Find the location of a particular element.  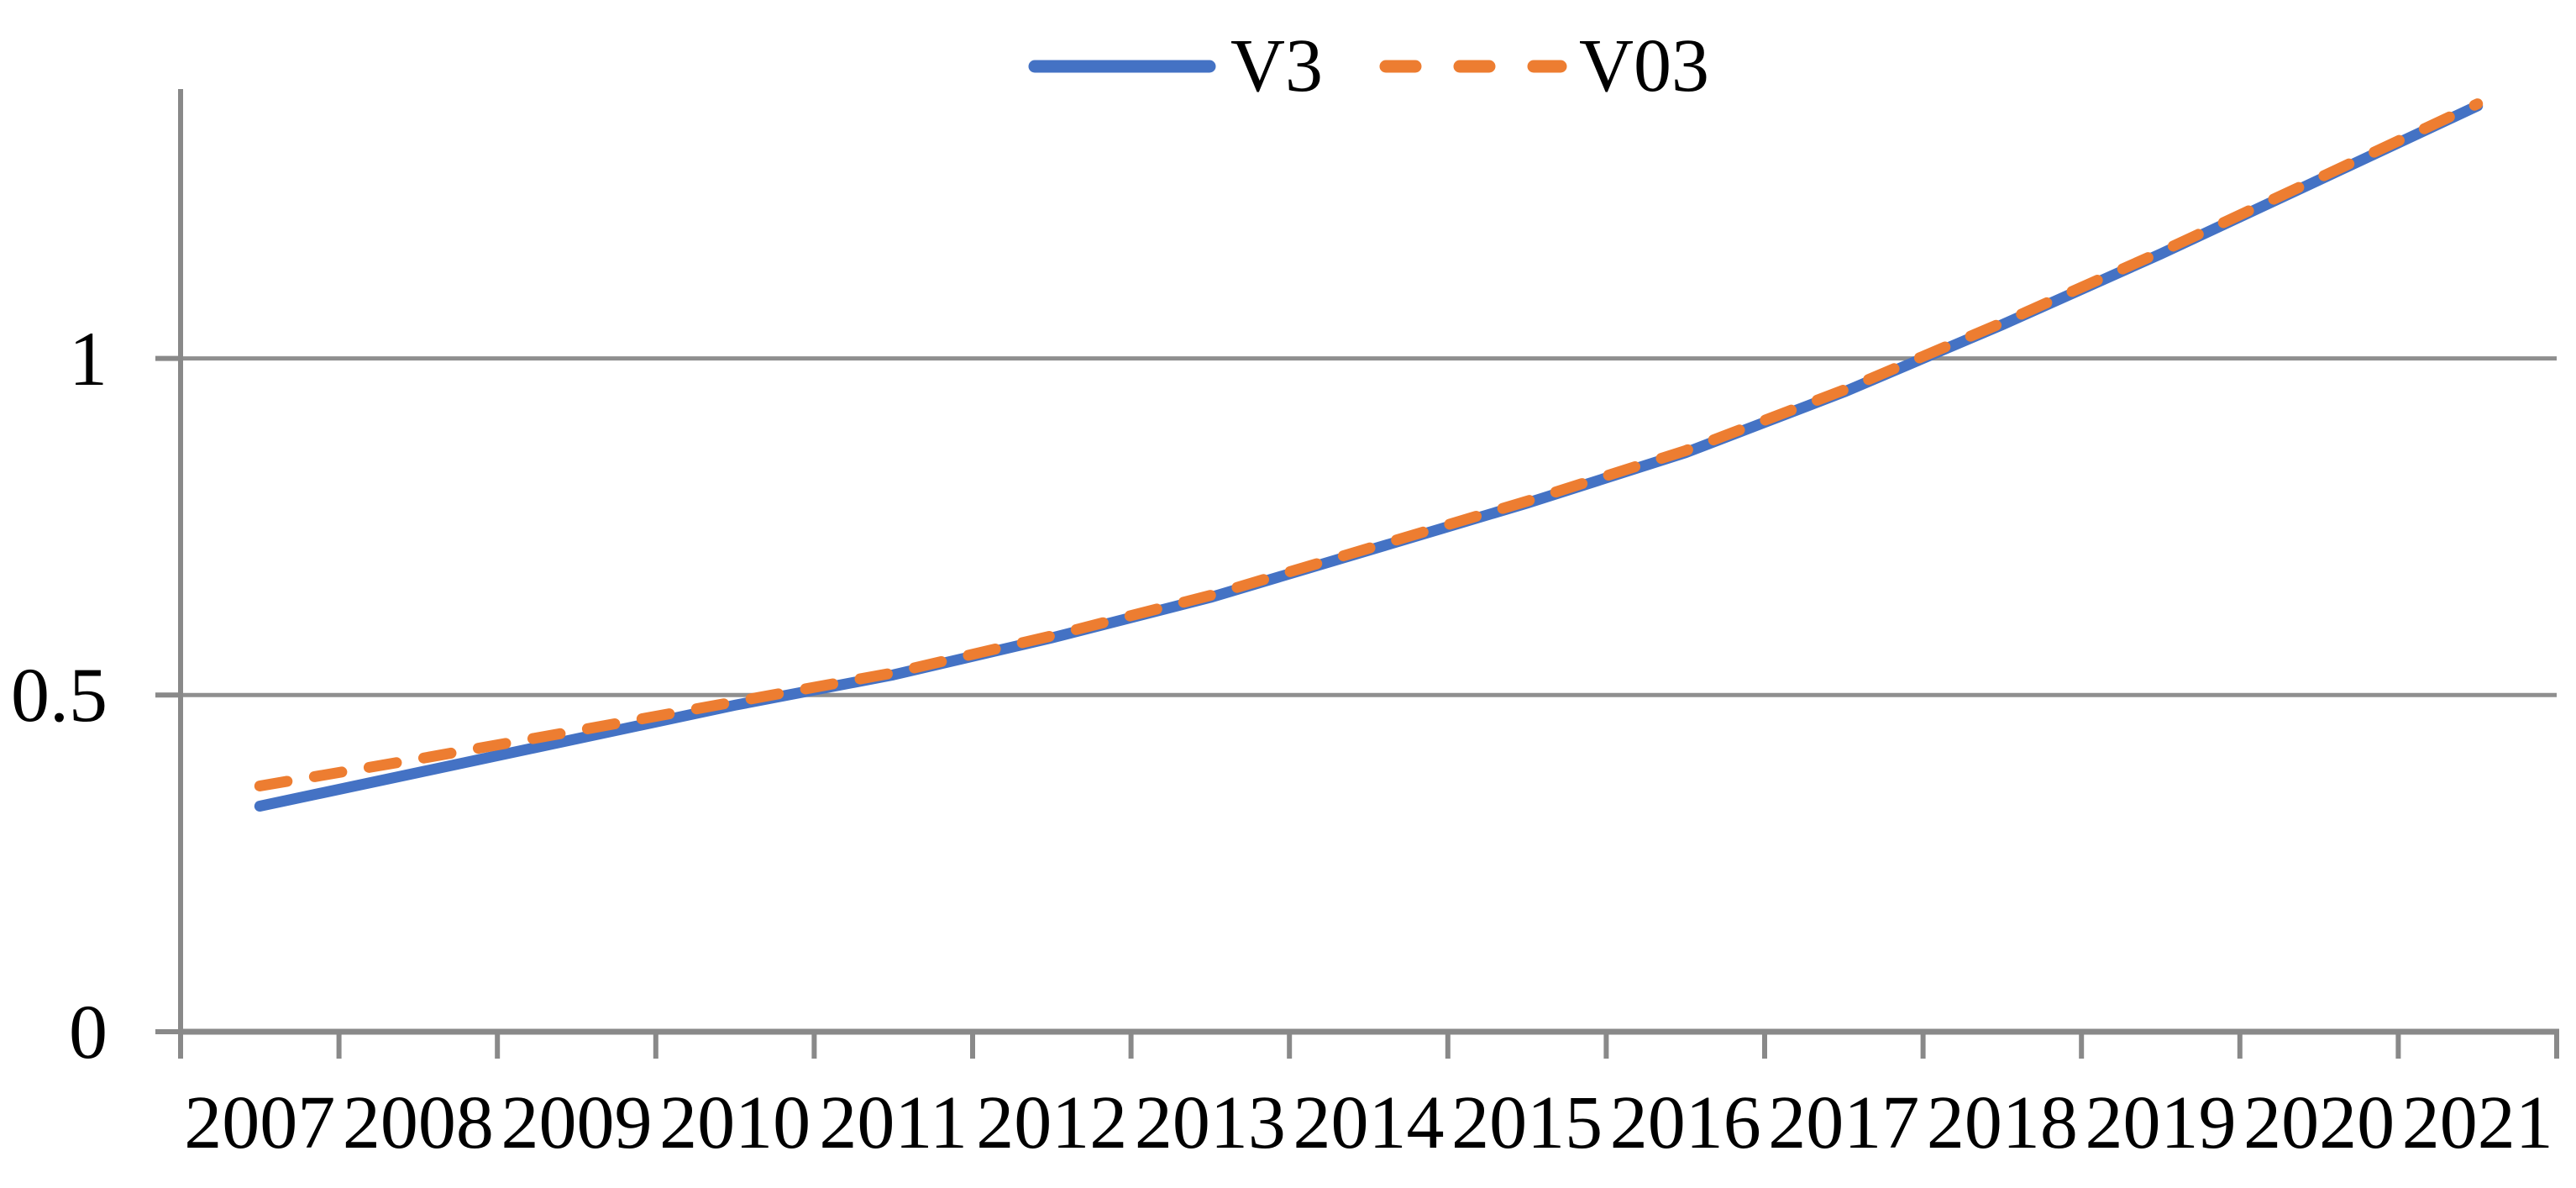

x-tick-label-2017: 2017 is located at coordinates (1844, 1122).